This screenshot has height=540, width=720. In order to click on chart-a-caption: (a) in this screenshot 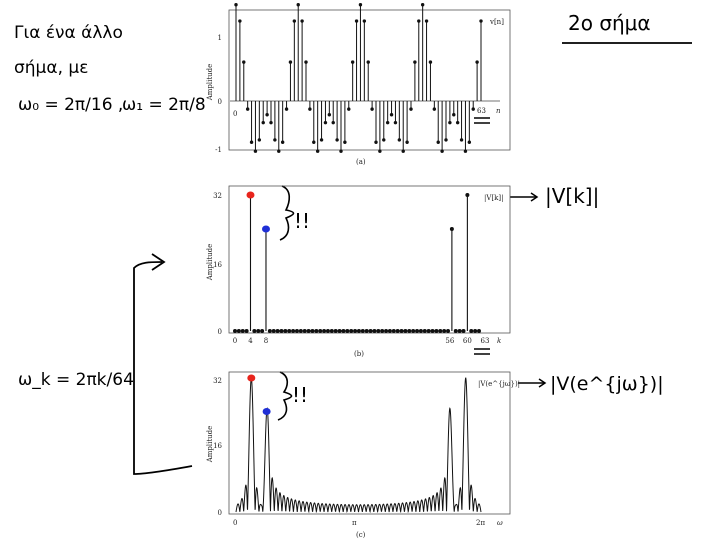, I will do `click(361, 162)`.